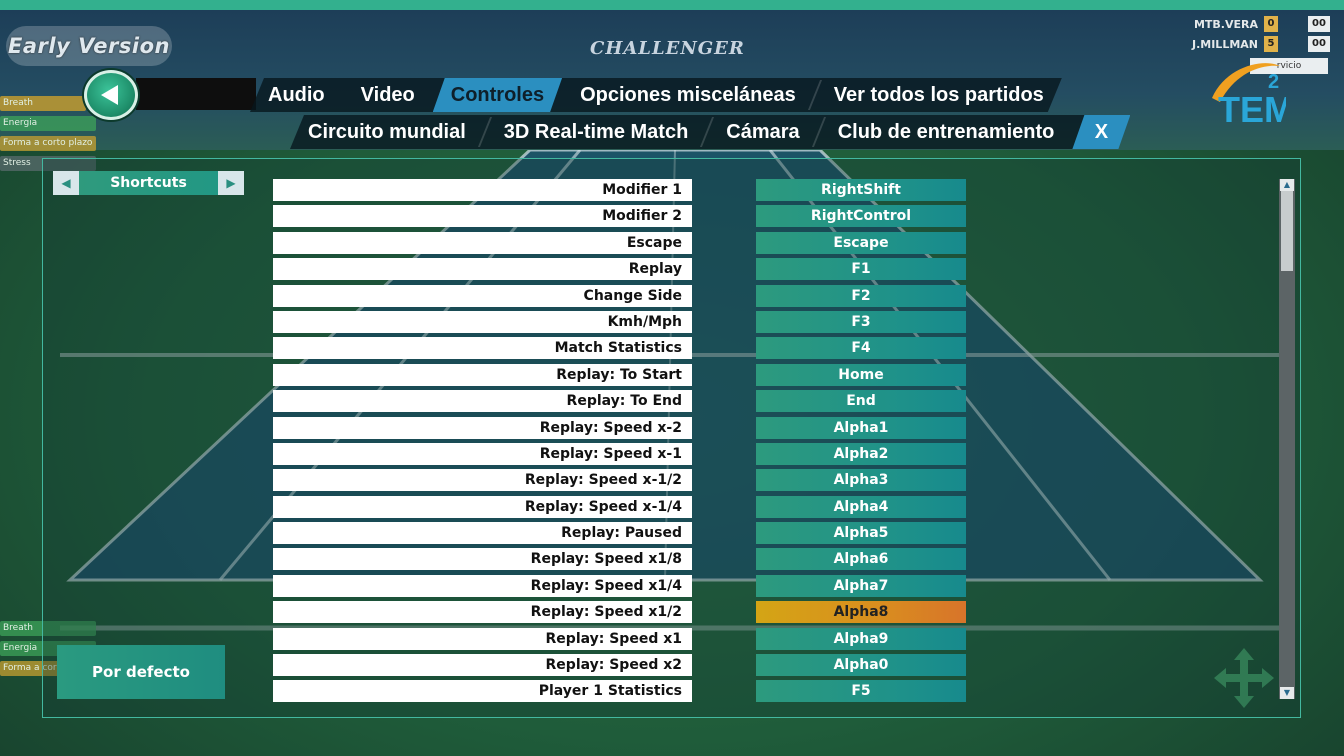  Describe the element at coordinates (861, 506) in the screenshot. I see `key-binding-button: Alpha4` at that location.